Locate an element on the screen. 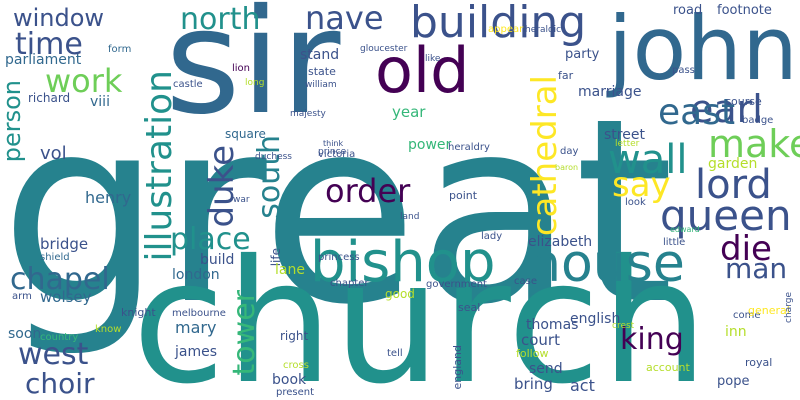 The width and height of the screenshot is (800, 400). word-footnote: footnote is located at coordinates (744, 10).